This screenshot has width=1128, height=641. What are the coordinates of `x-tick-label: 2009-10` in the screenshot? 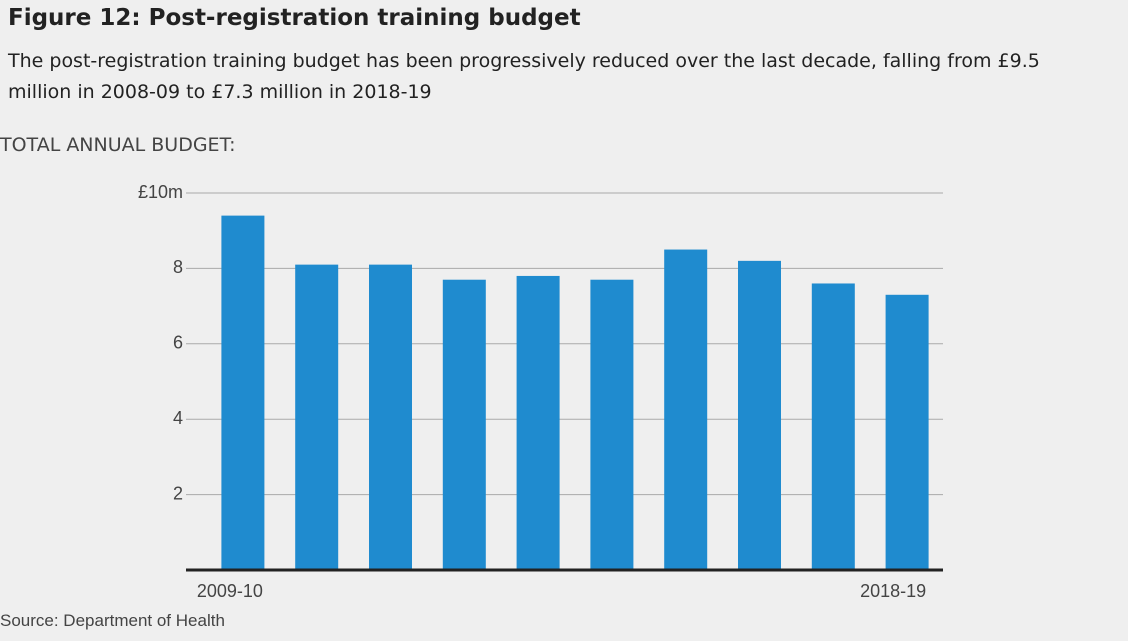 It's located at (230, 591).